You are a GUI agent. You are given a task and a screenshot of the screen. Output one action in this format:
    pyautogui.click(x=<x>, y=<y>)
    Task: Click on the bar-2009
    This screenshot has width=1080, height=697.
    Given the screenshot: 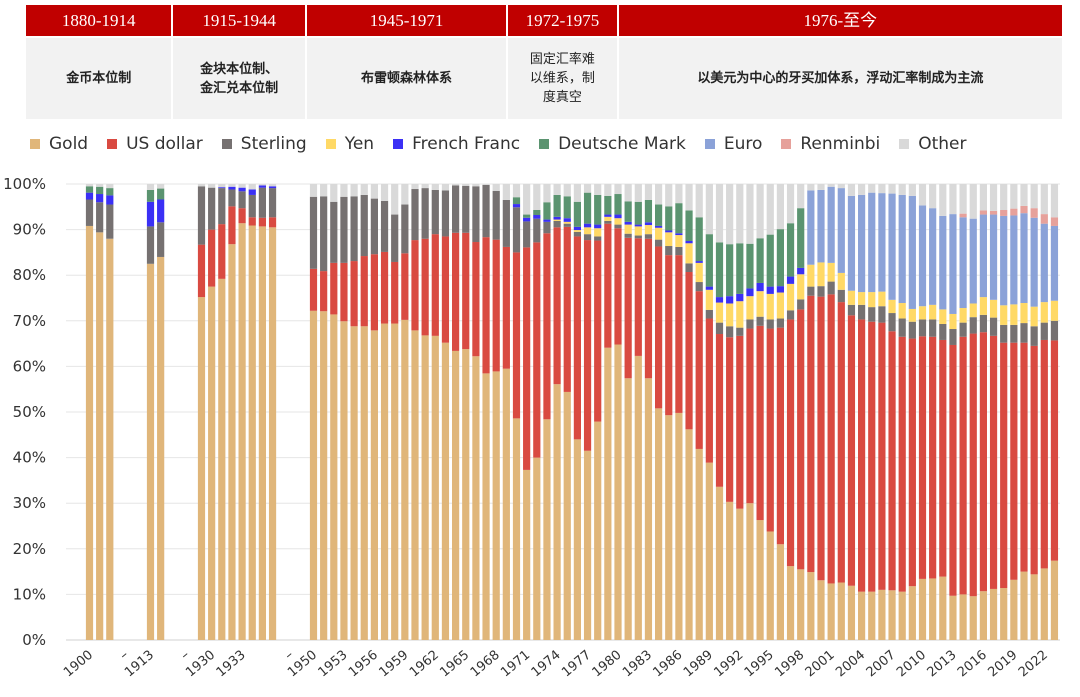 What is the action you would take?
    pyautogui.click(x=912, y=412)
    